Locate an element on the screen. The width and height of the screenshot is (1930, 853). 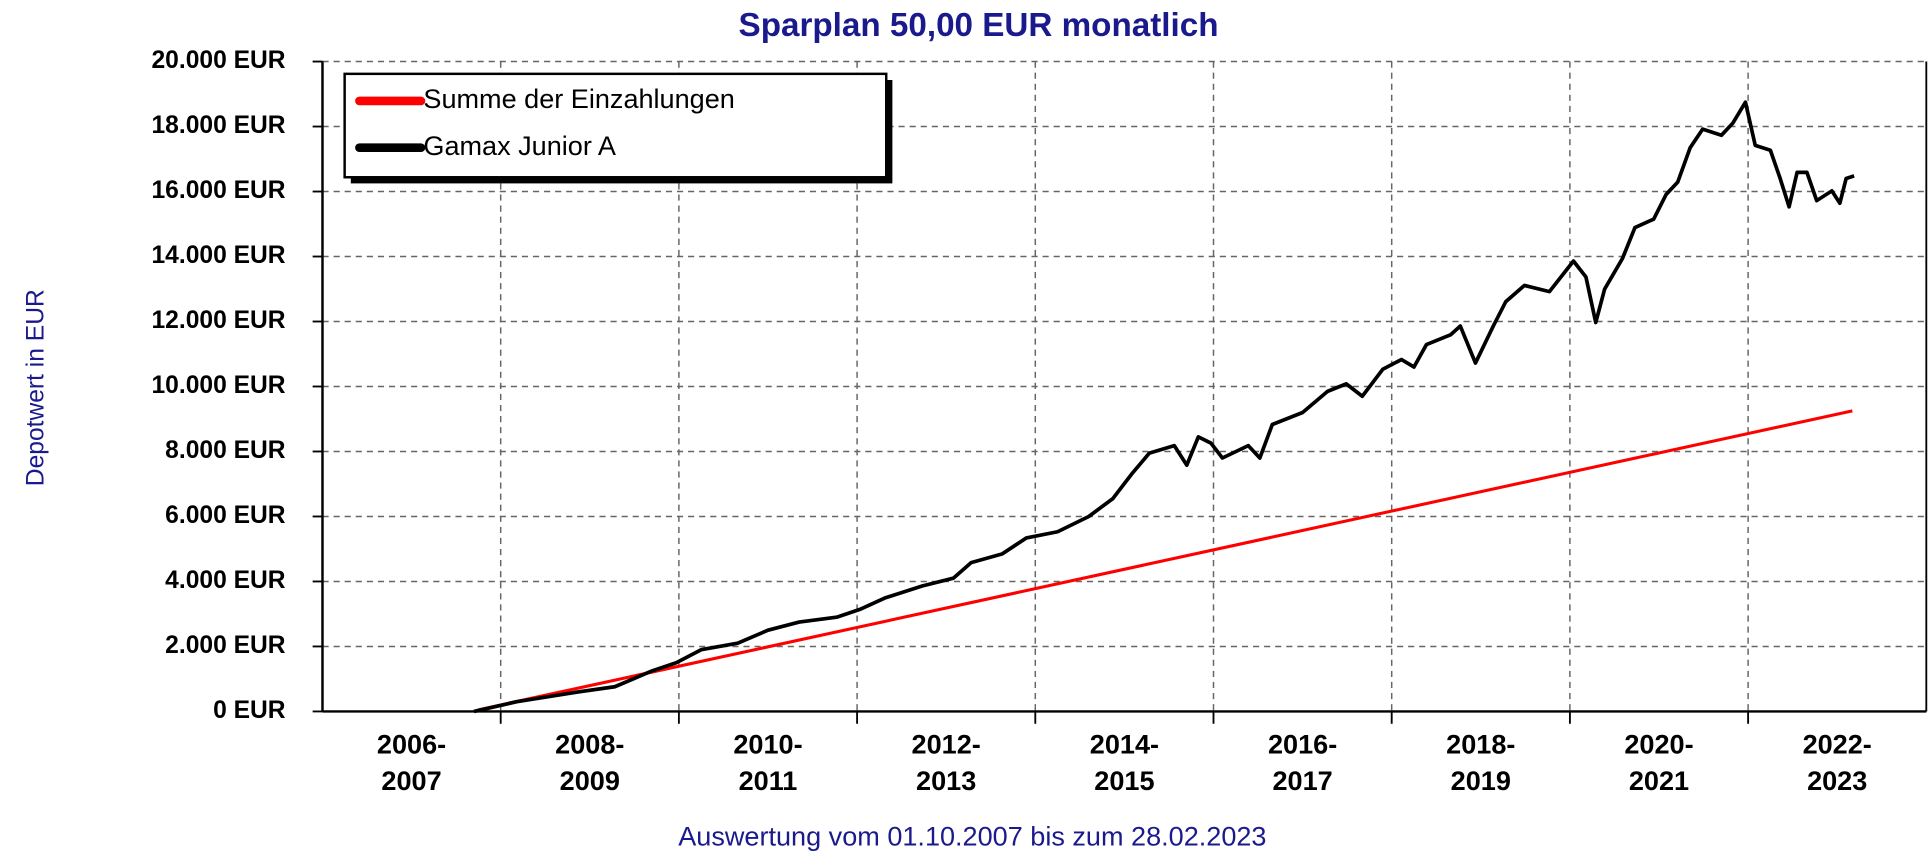
legend-label: Gamax Junior A is located at coordinates (519, 145).